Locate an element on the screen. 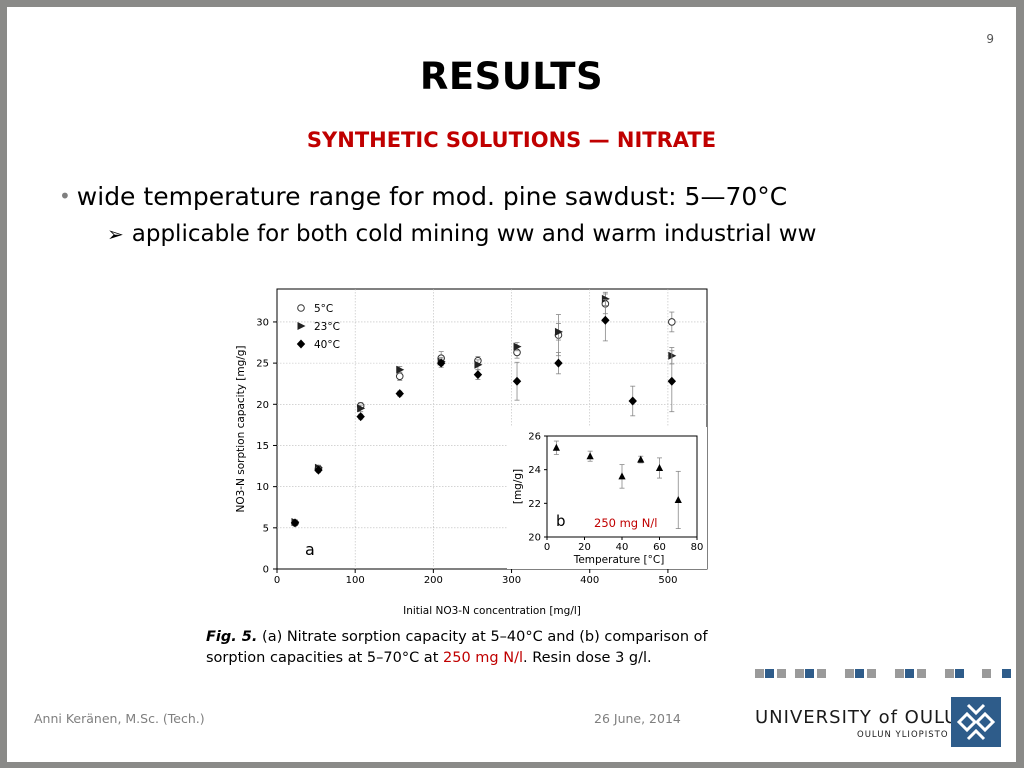 This screenshot has width=1024, height=768. x-tick-label: 300 is located at coordinates (511, 580).